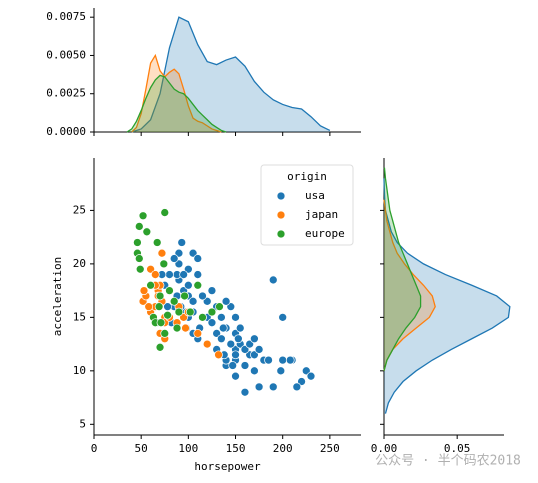  I want to click on y-tick-label: 15, so click(79, 316).